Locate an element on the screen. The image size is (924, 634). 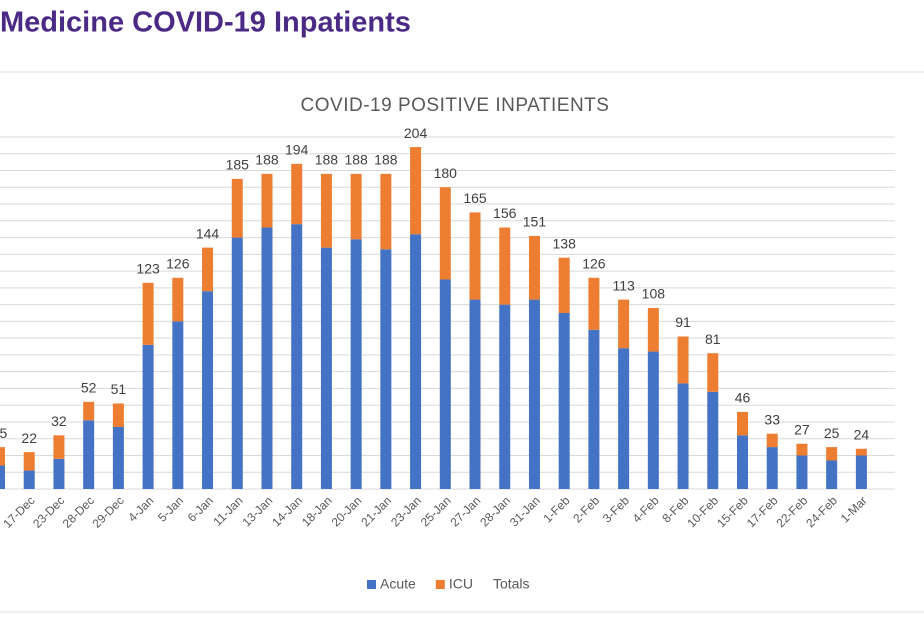
legend-label: Totals is located at coordinates (511, 584).